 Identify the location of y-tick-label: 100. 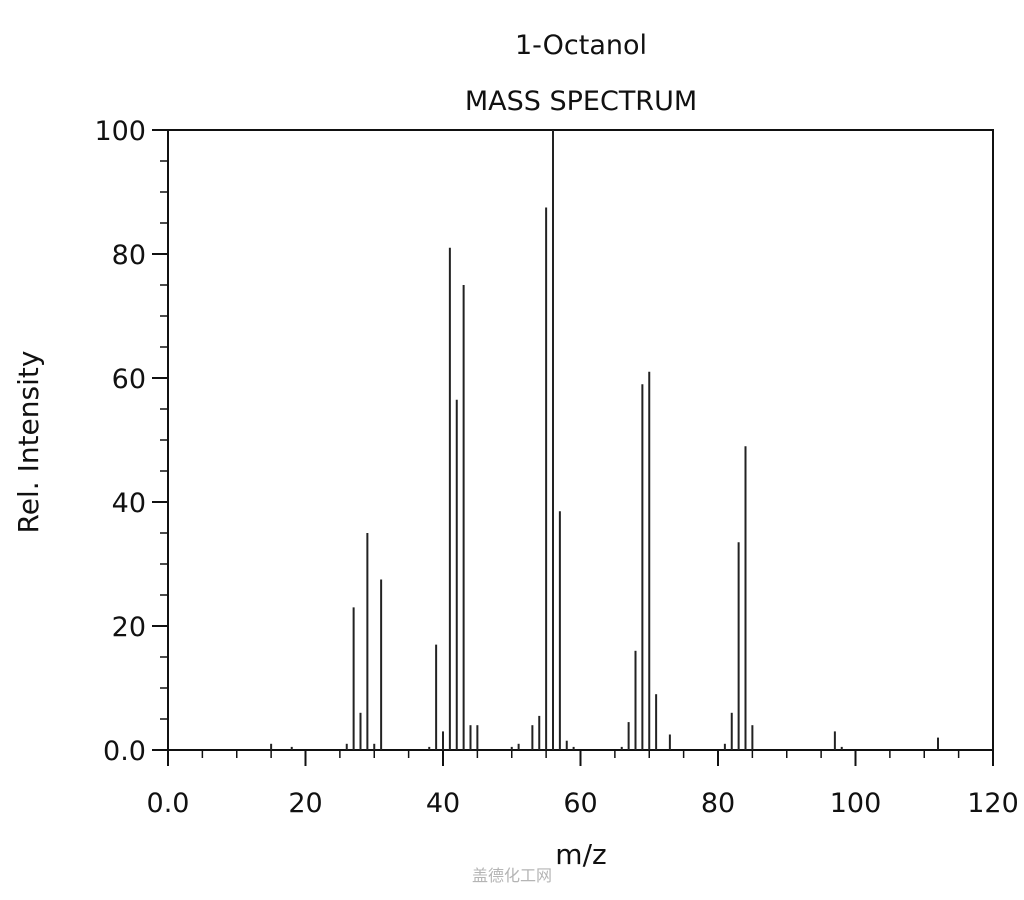
(120, 131).